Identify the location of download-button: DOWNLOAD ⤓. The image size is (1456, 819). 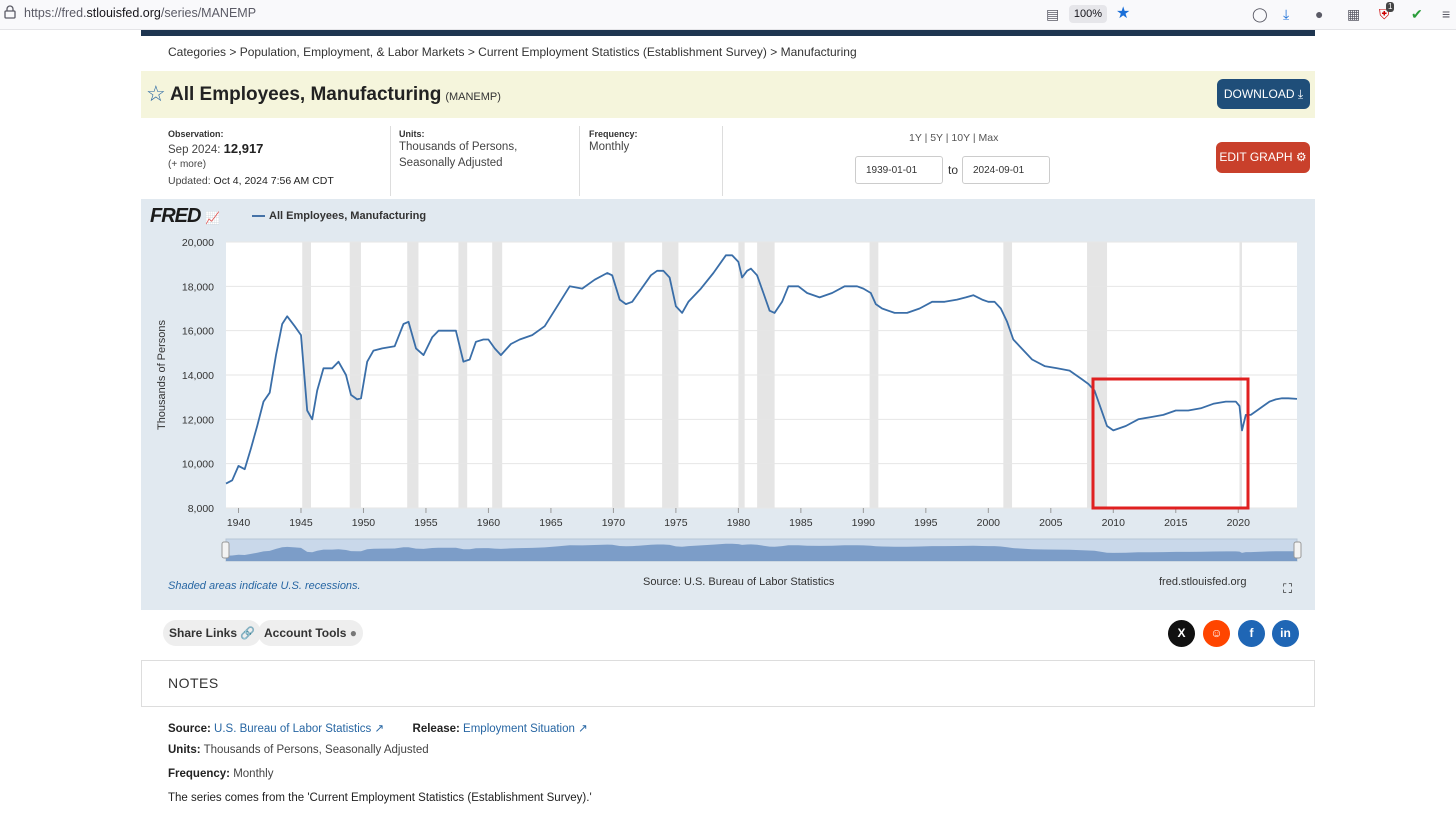
(1263, 94).